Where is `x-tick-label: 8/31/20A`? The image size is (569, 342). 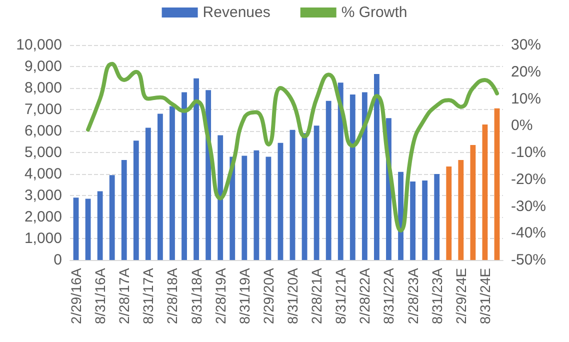 x-tick-label: 8/31/20A is located at coordinates (292, 295).